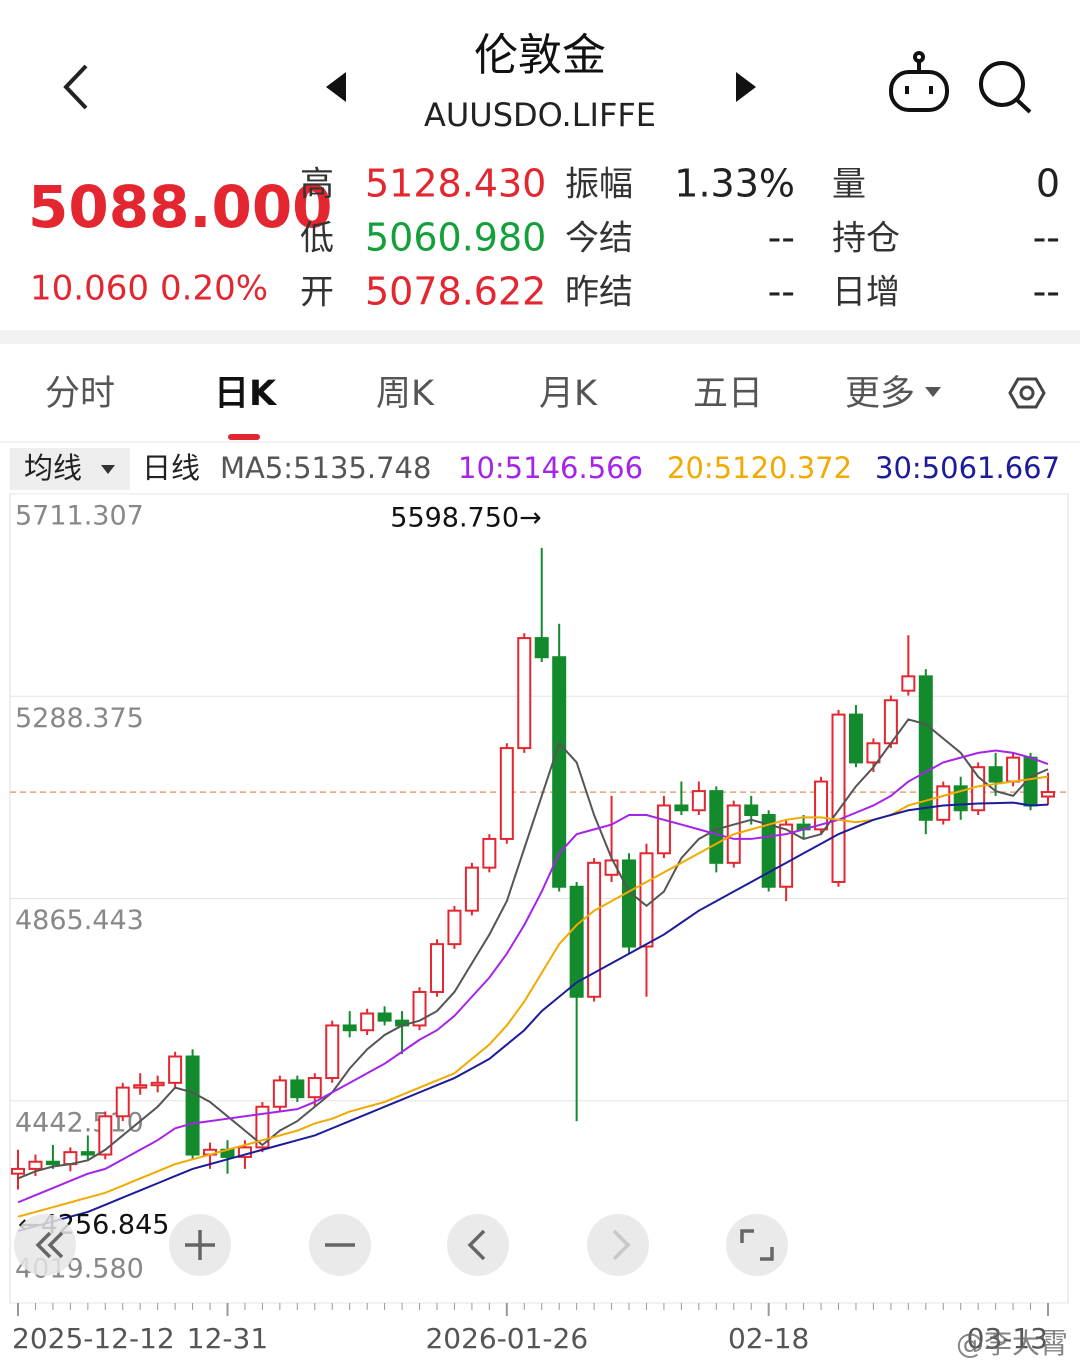 This screenshot has width=1080, height=1369. Describe the element at coordinates (933, 392) in the screenshot. I see `more-arrow` at that location.